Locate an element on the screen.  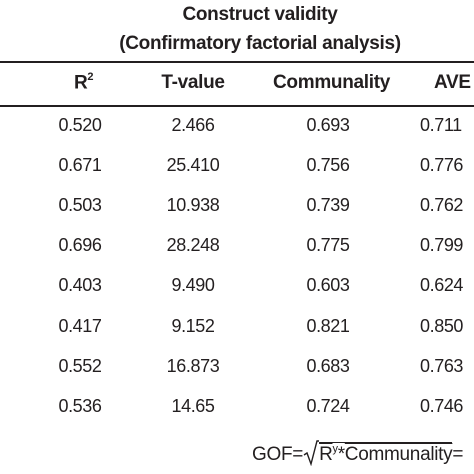
cell-ave: 0.799 is located at coordinates (442, 245).